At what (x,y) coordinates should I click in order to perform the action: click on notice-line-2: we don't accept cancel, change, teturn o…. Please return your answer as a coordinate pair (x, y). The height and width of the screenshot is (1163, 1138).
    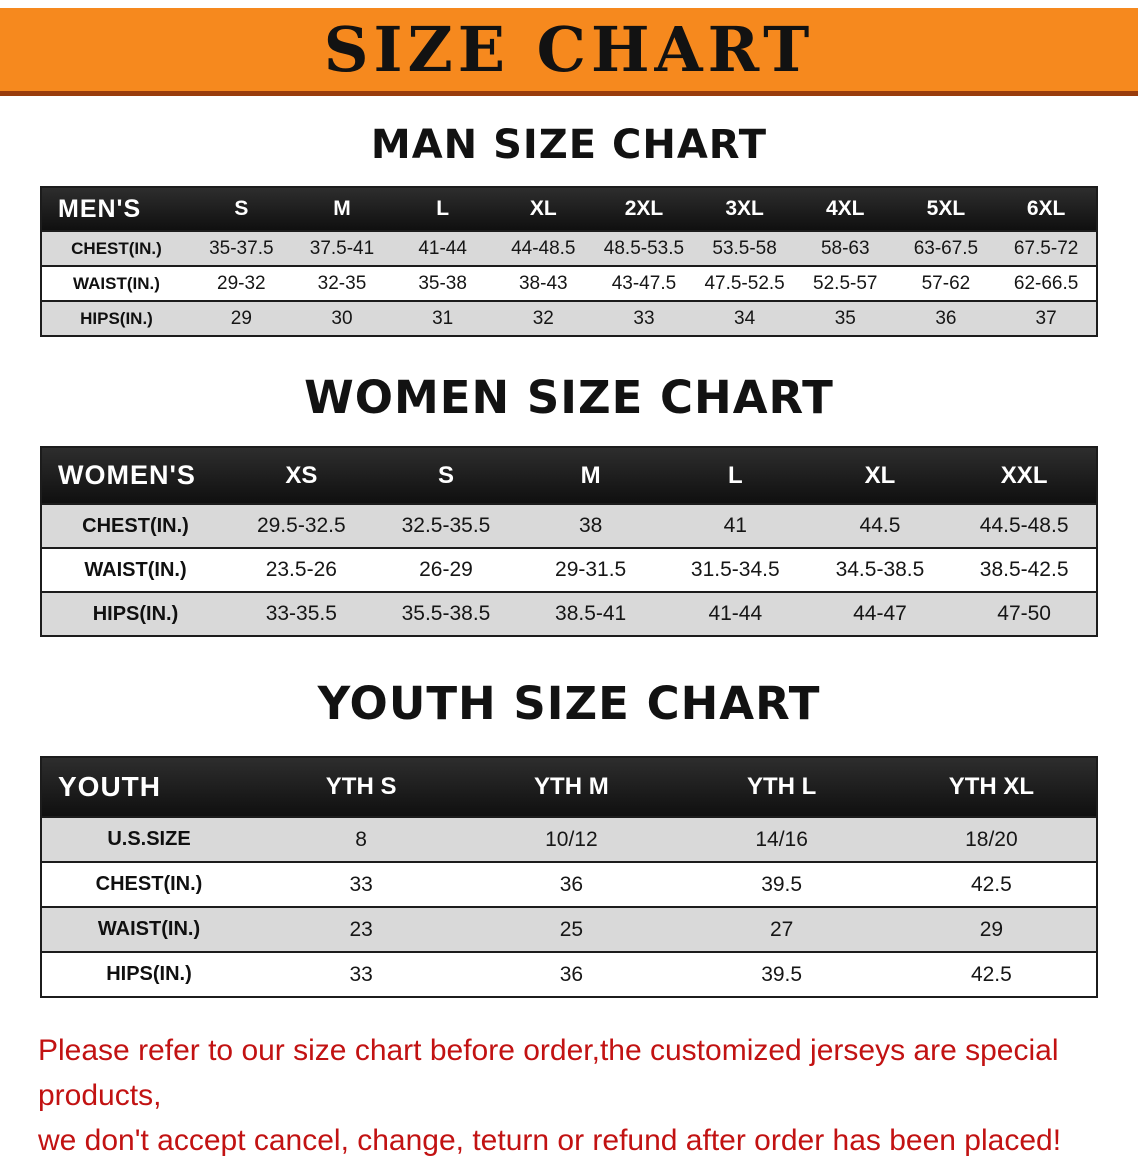
    Looking at the image, I should click on (550, 1140).